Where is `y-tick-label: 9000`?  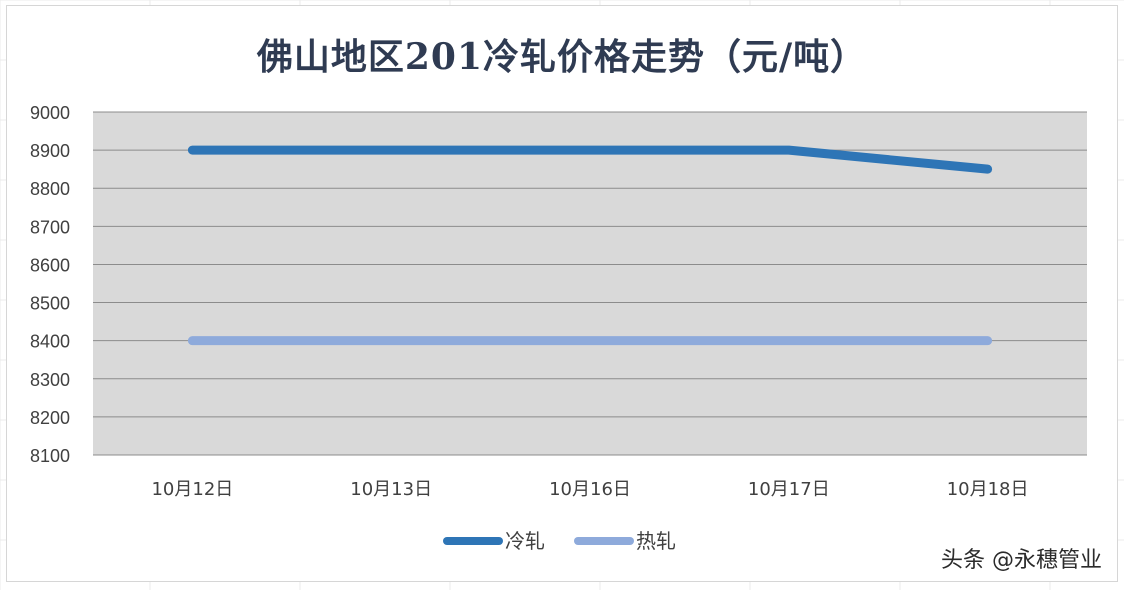 y-tick-label: 9000 is located at coordinates (50, 113).